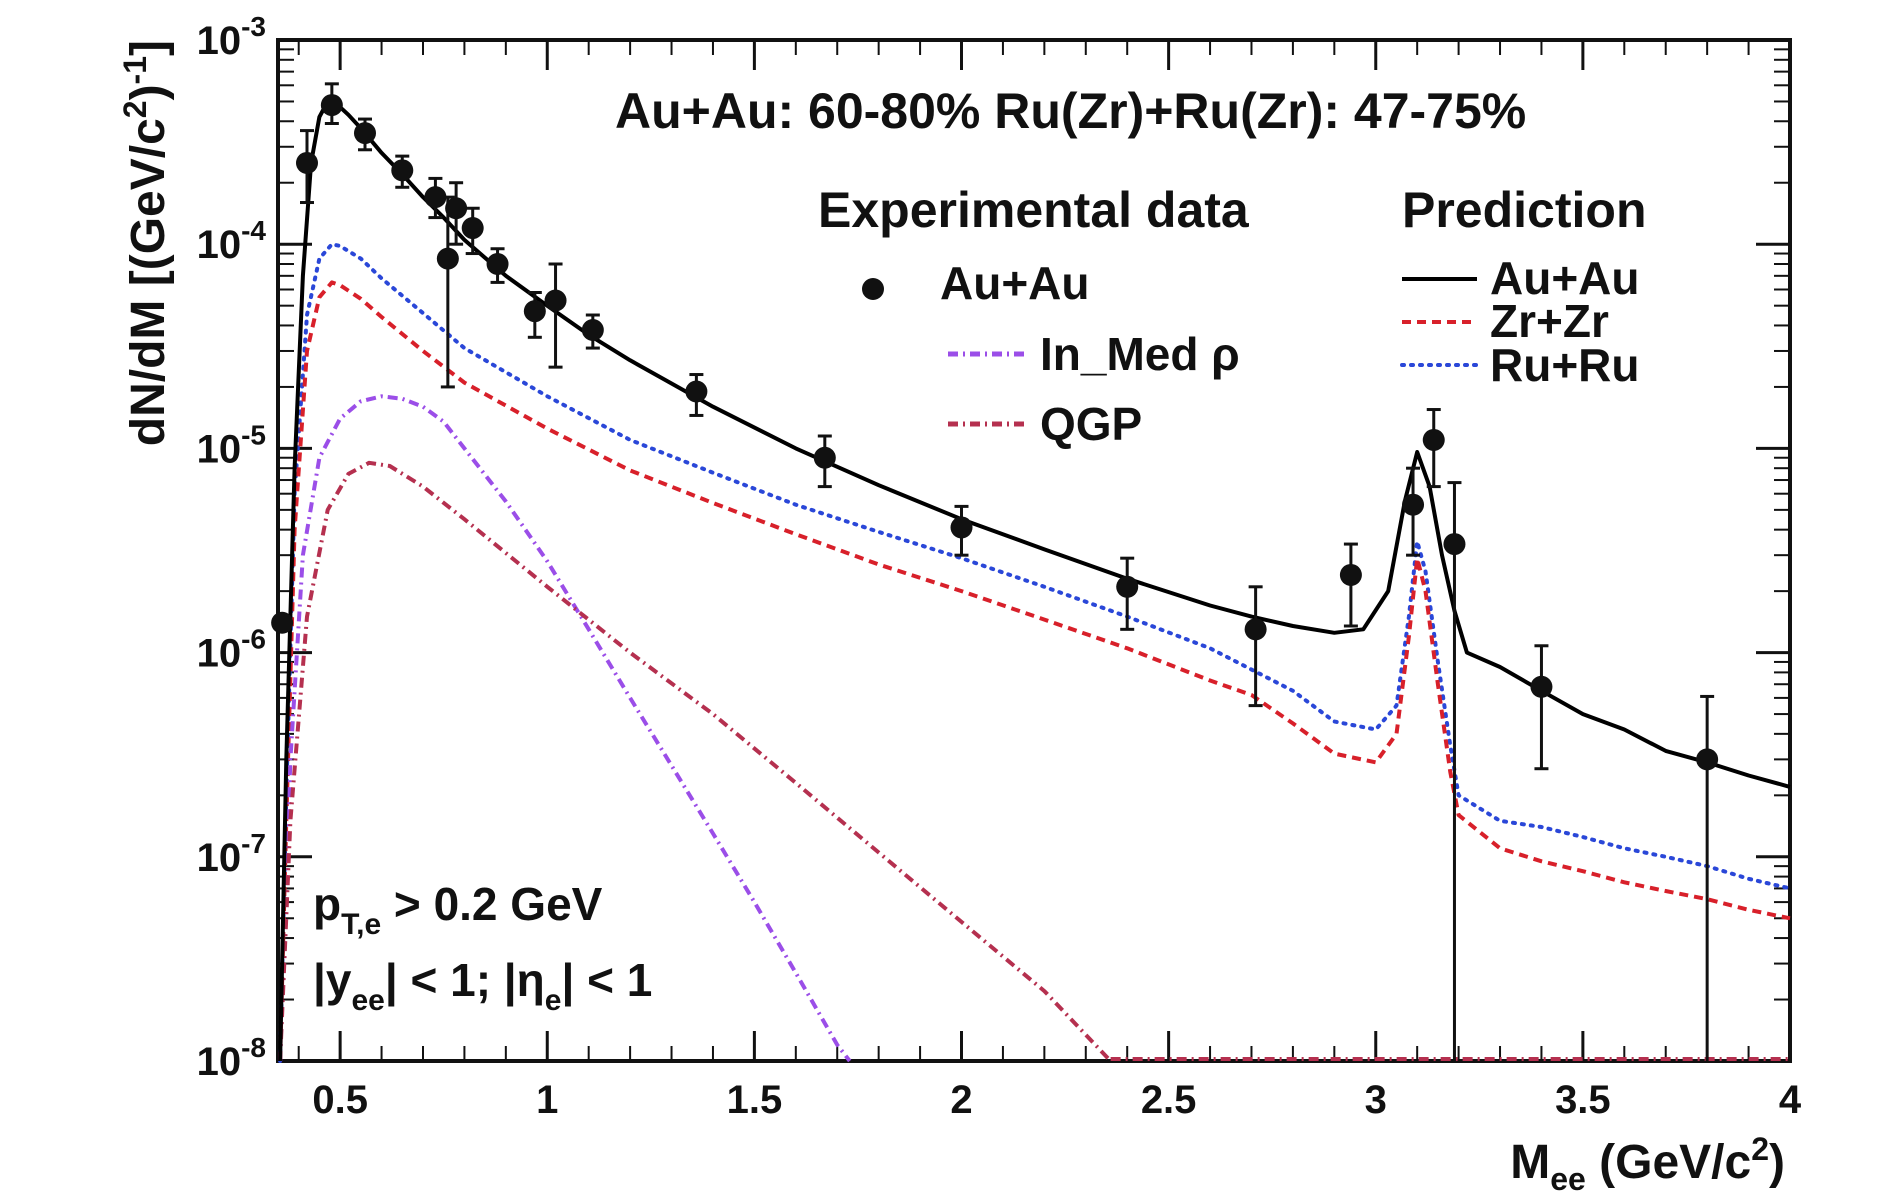  Describe the element at coordinates (1169, 1100) in the screenshot. I see `x-tick-label: 2.5` at that location.